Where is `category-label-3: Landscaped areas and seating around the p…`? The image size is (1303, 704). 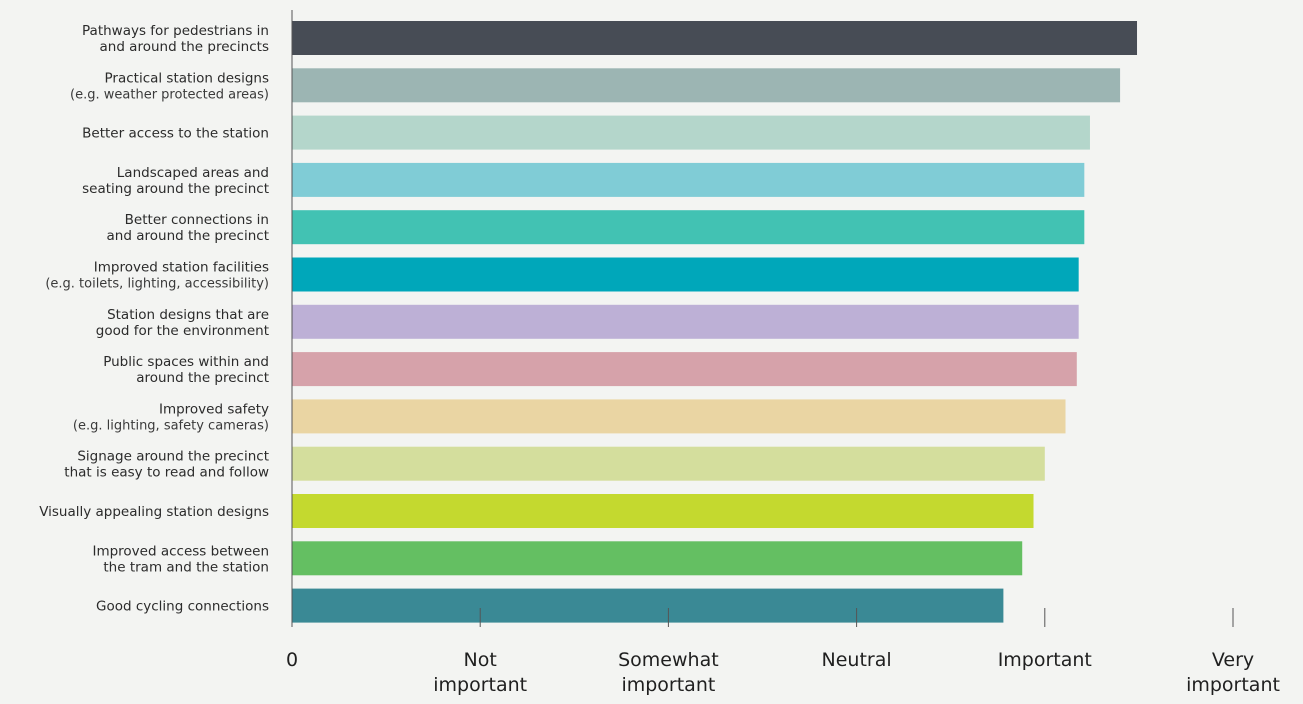
category-label-3: Landscaped areas and seating around the p… is located at coordinates (175, 181).